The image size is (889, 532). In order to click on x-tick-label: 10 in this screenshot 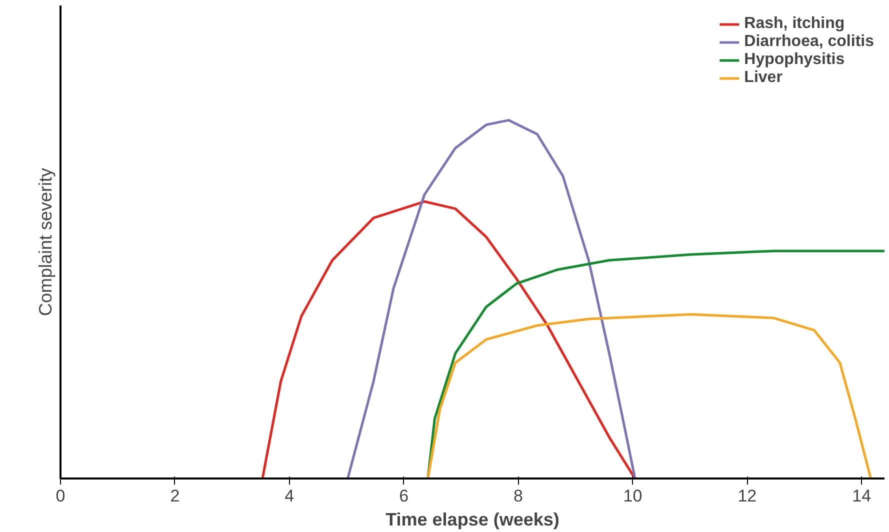, I will do `click(632, 496)`.